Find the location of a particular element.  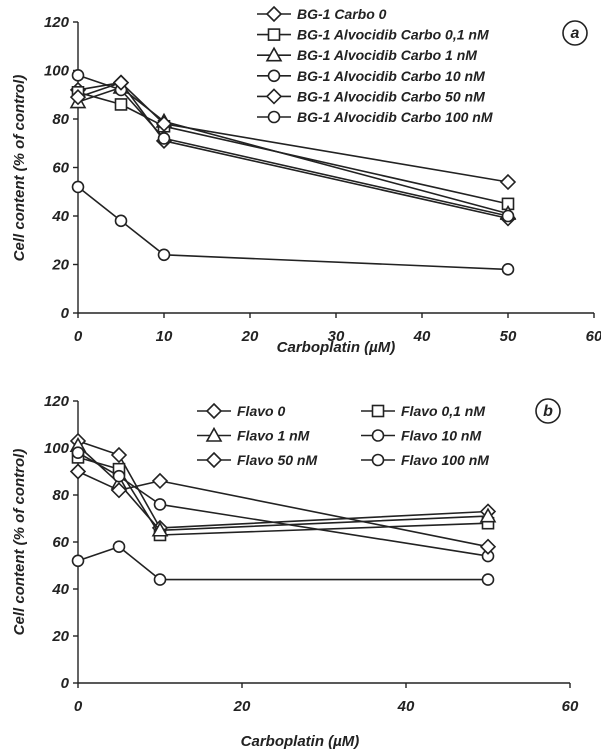

legend-entry-label: Flavo 50 nM is located at coordinates (277, 460).